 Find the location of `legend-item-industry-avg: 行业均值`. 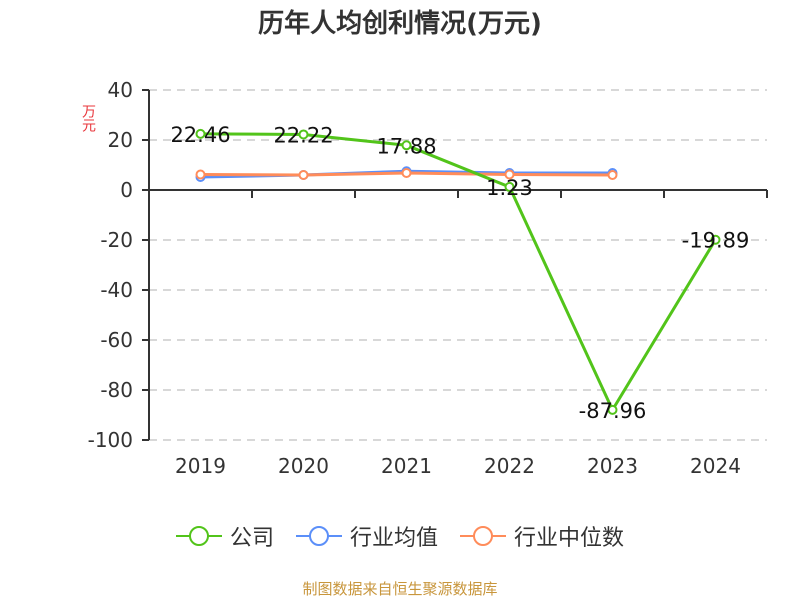

legend-item-industry-avg: 行业均值 is located at coordinates (366, 536).